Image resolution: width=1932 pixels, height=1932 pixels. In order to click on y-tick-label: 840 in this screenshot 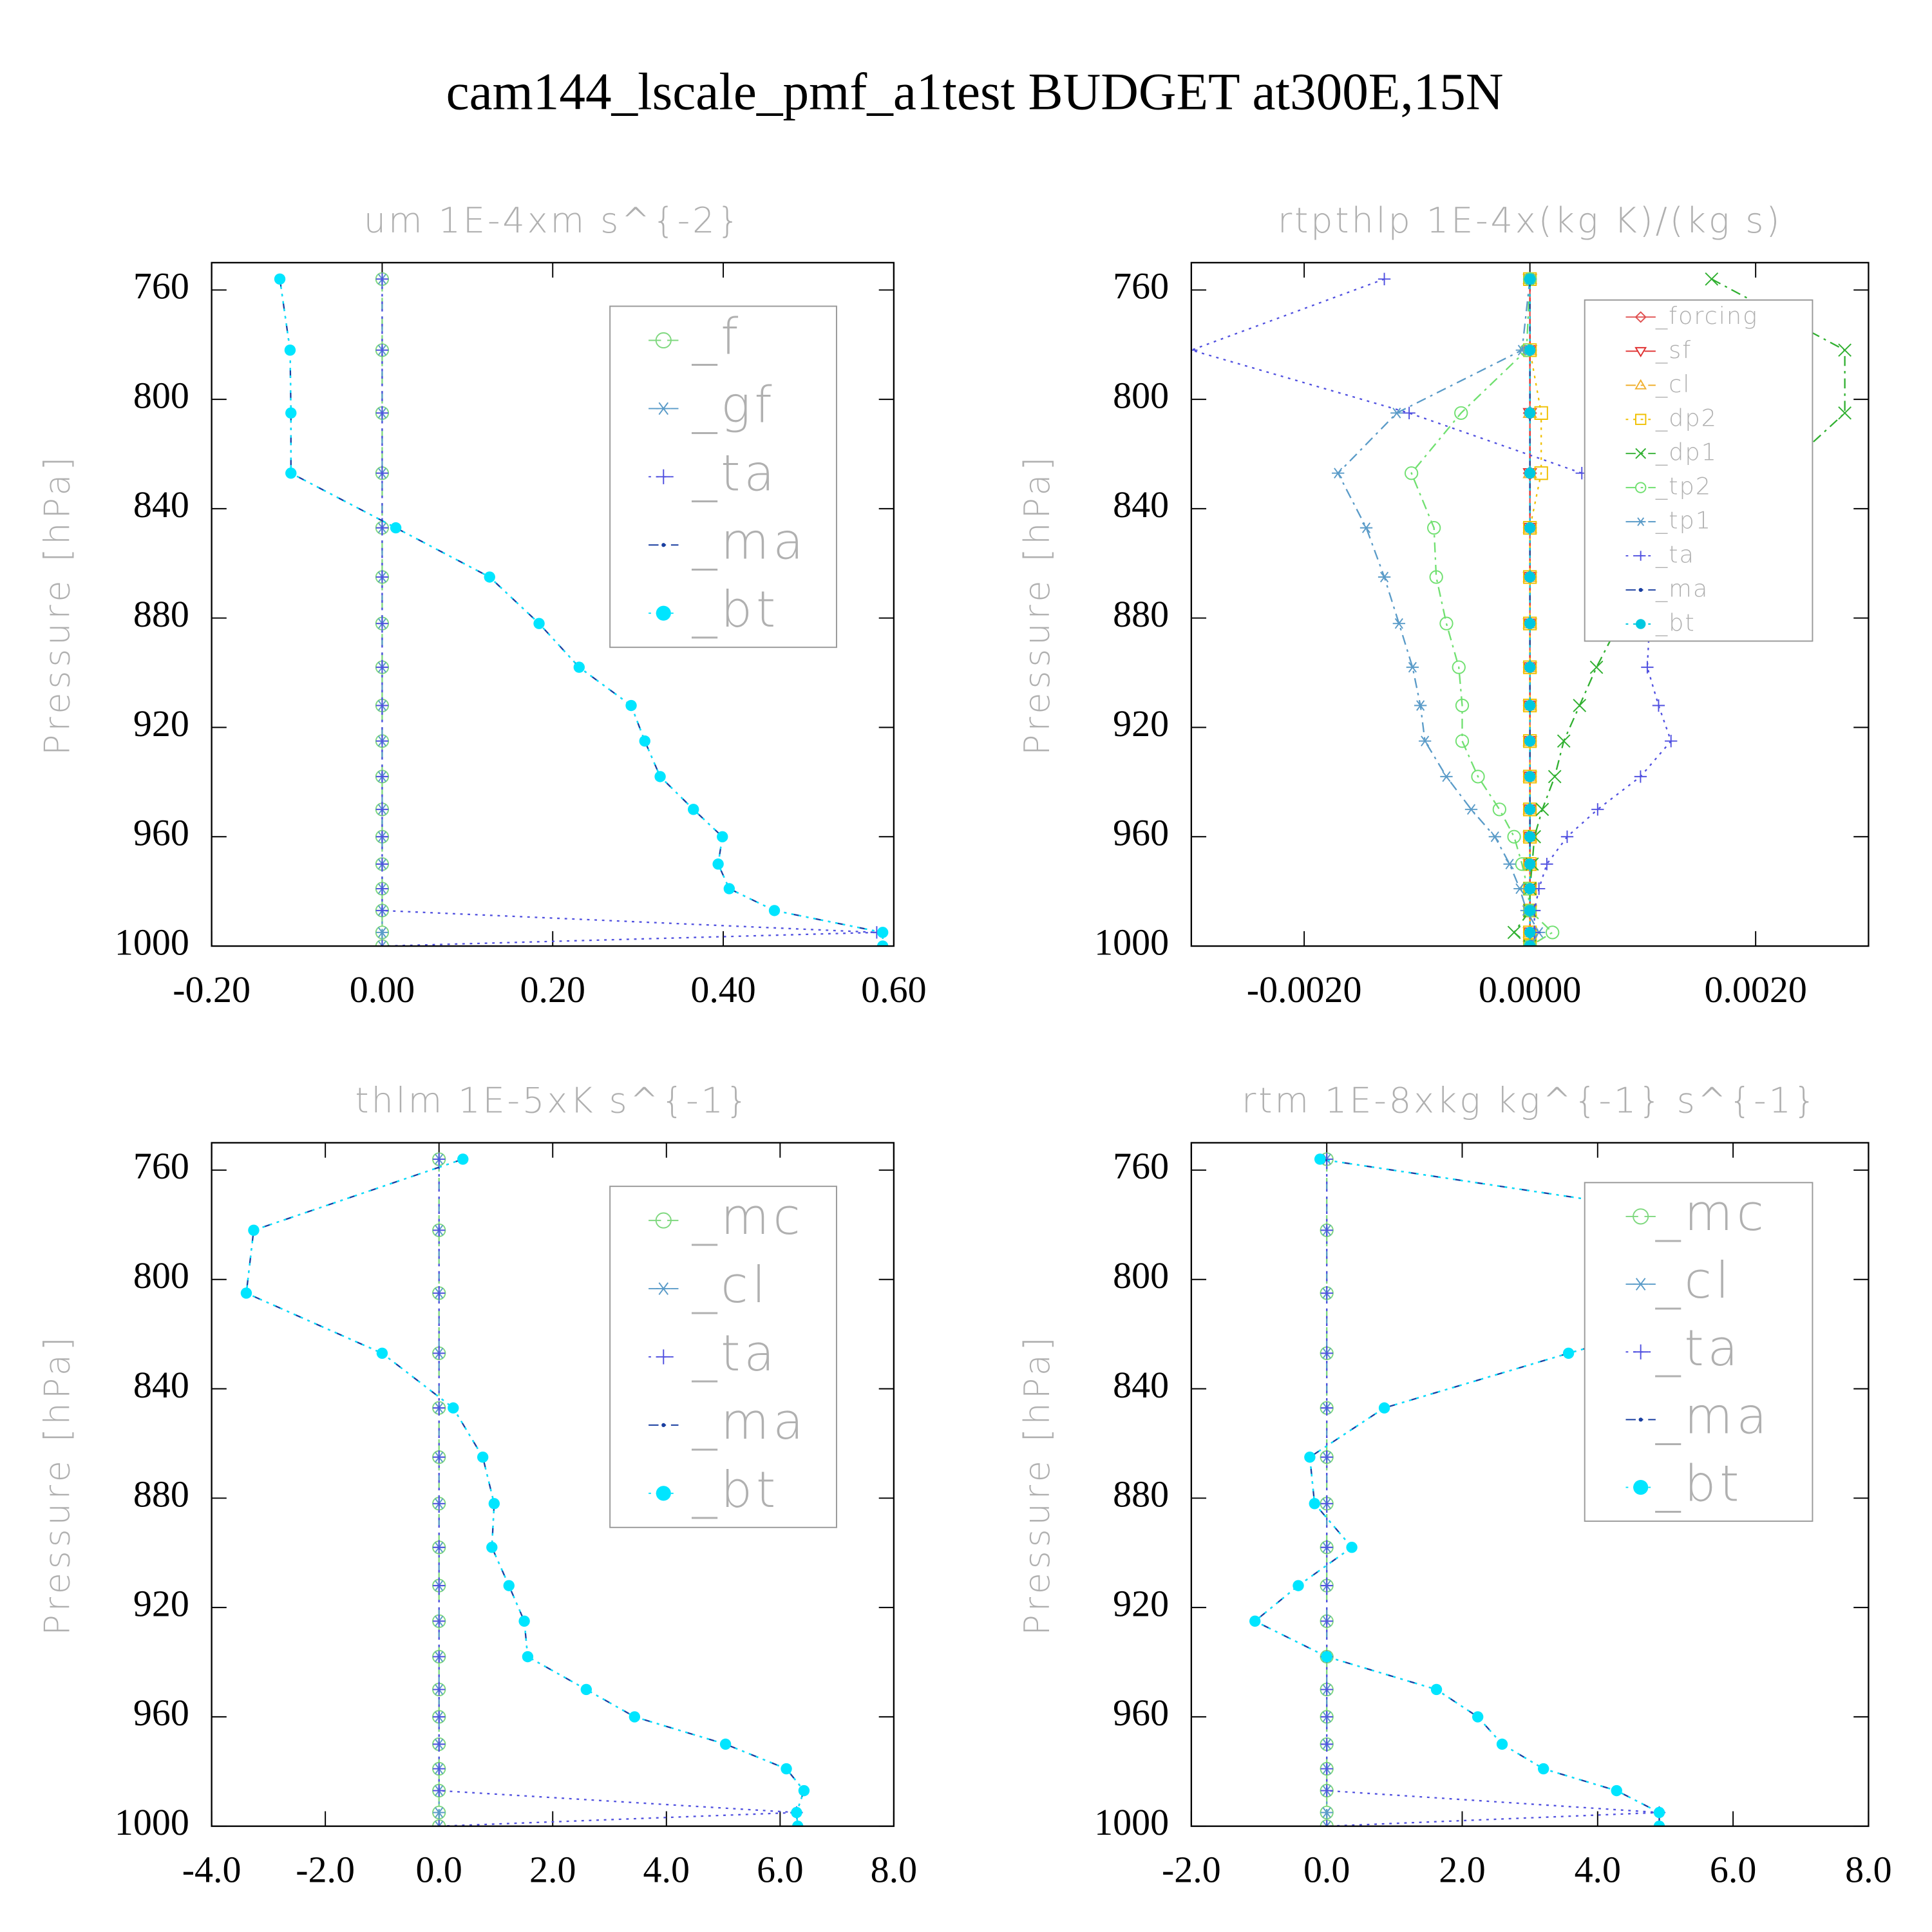, I will do `click(161, 1385)`.